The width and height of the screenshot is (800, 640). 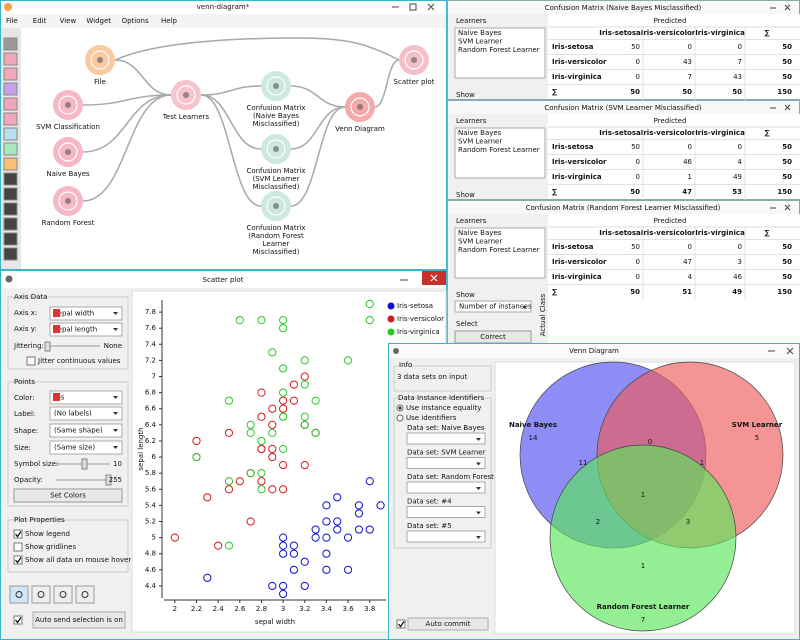 What do you see at coordinates (283, 609) in the screenshot?
I see `x-tick-label: 3` at bounding box center [283, 609].